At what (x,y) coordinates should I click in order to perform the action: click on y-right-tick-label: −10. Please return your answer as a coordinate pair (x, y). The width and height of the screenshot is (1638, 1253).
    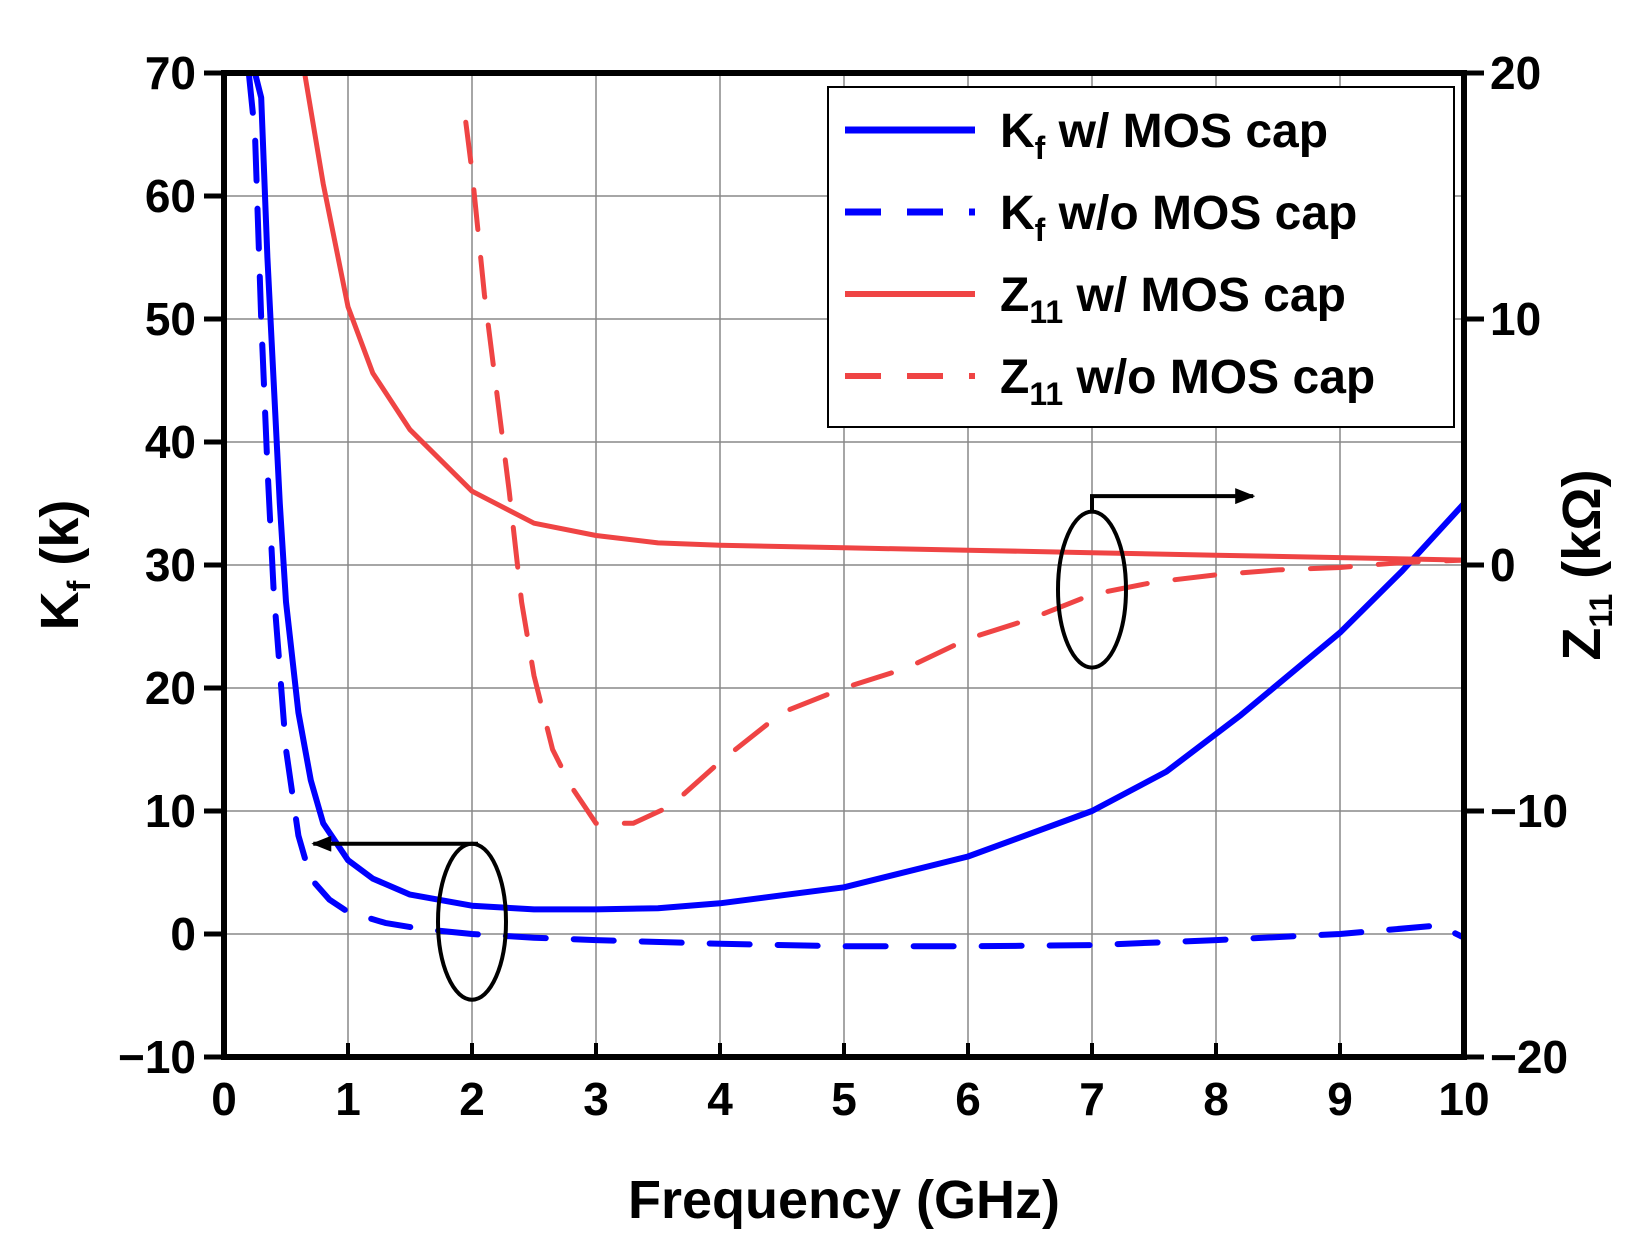
    Looking at the image, I should click on (1529, 811).